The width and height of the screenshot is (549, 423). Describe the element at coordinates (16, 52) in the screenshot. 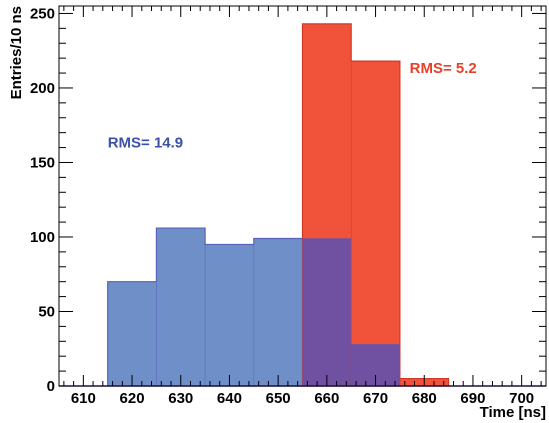

I see `y-axis-title: Entries/10 ns` at that location.